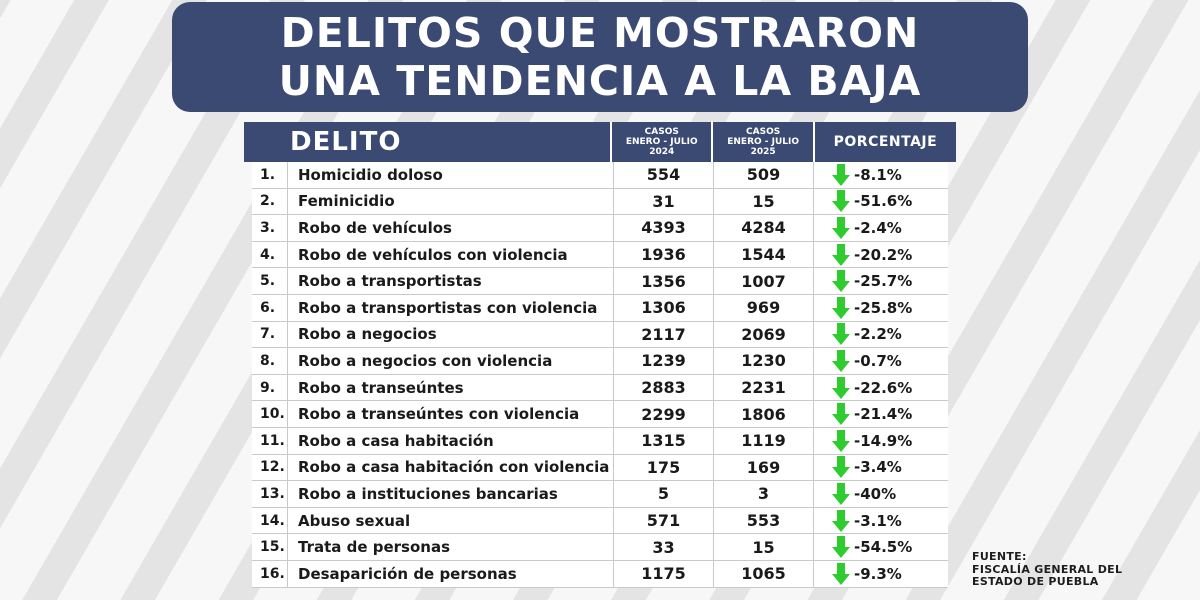  What do you see at coordinates (664, 573) in the screenshot?
I see `row-casos-2024: 1175` at bounding box center [664, 573].